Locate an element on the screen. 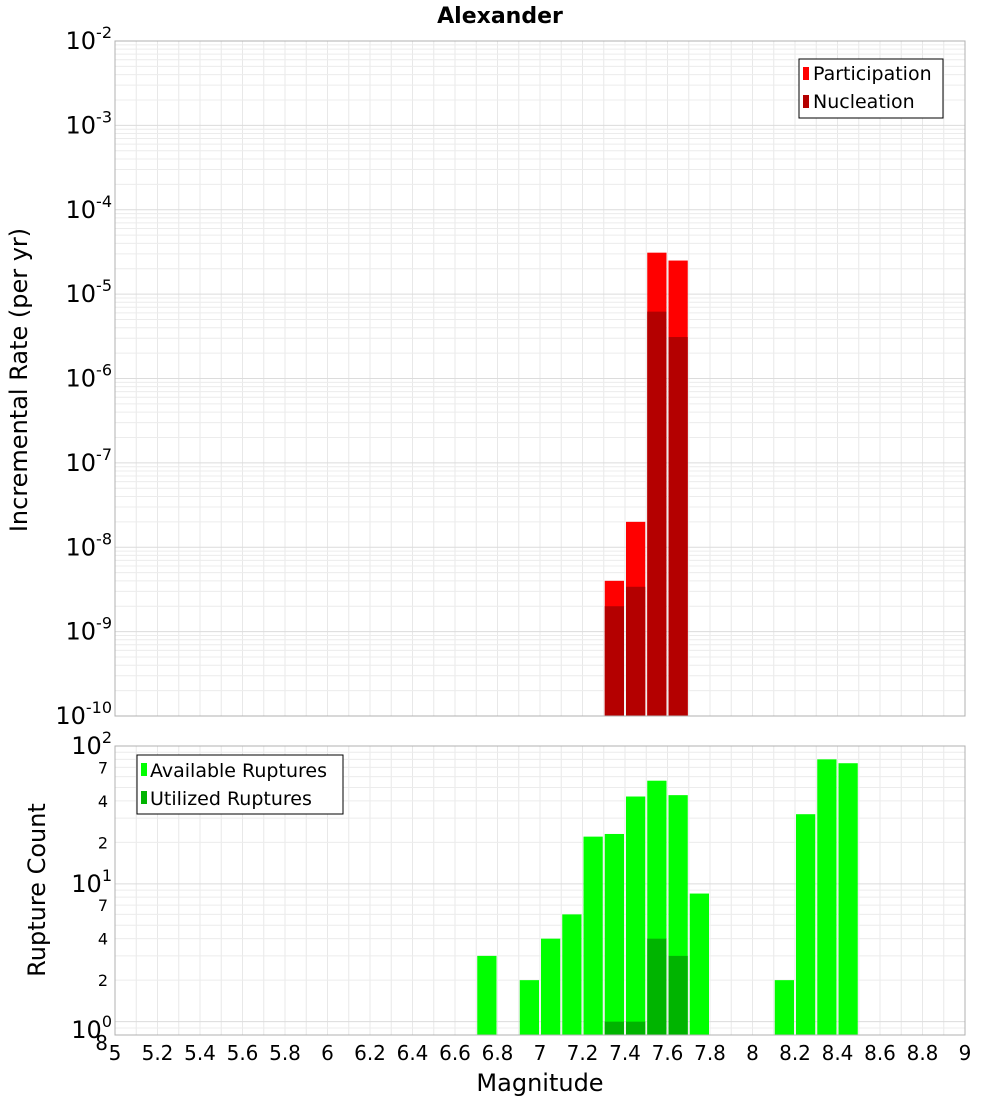 The height and width of the screenshot is (1100, 1000). x-tick-label-8: 6.6 is located at coordinates (455, 1053).